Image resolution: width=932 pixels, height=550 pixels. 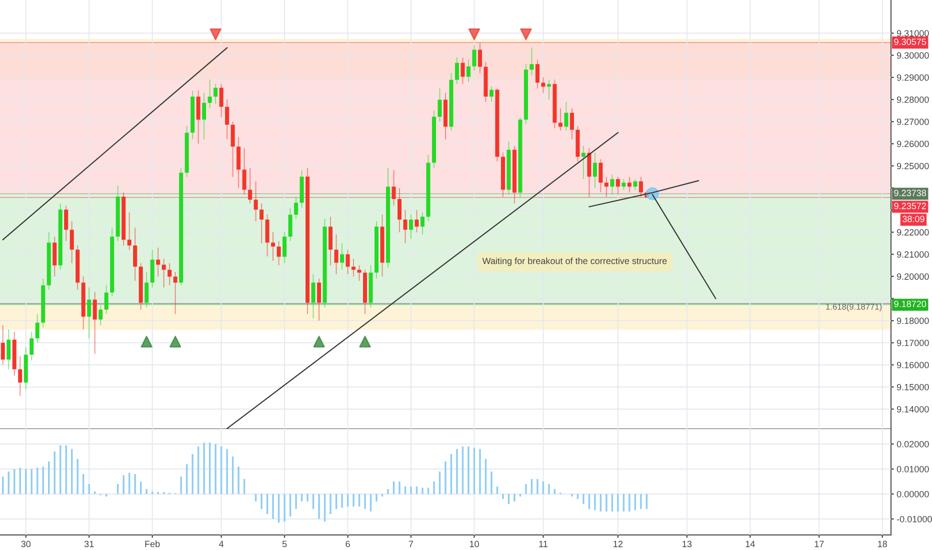 I want to click on x-tick-label: 4, so click(x=221, y=544).